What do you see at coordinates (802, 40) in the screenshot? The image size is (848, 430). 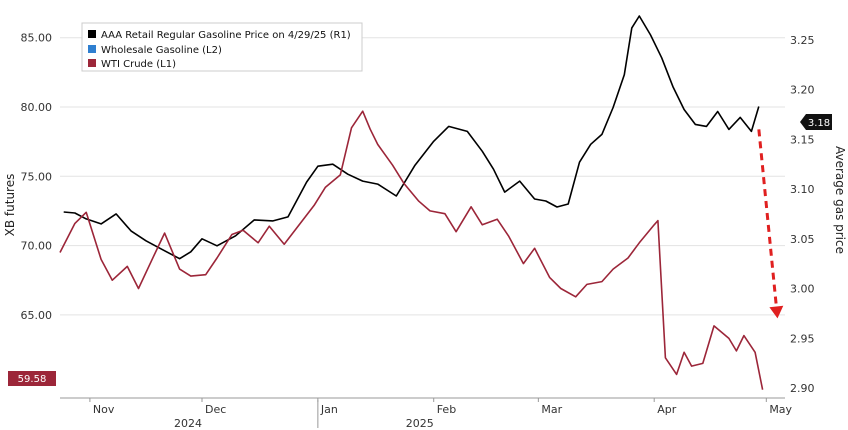 I see `y-right-tick-label: 3.25` at bounding box center [802, 40].